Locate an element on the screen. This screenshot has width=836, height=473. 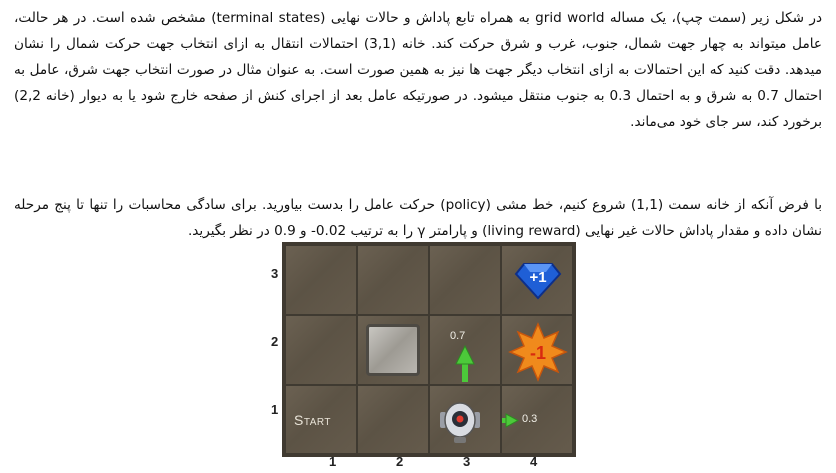
prob-east-label: 0.3 is located at coordinates (530, 419).